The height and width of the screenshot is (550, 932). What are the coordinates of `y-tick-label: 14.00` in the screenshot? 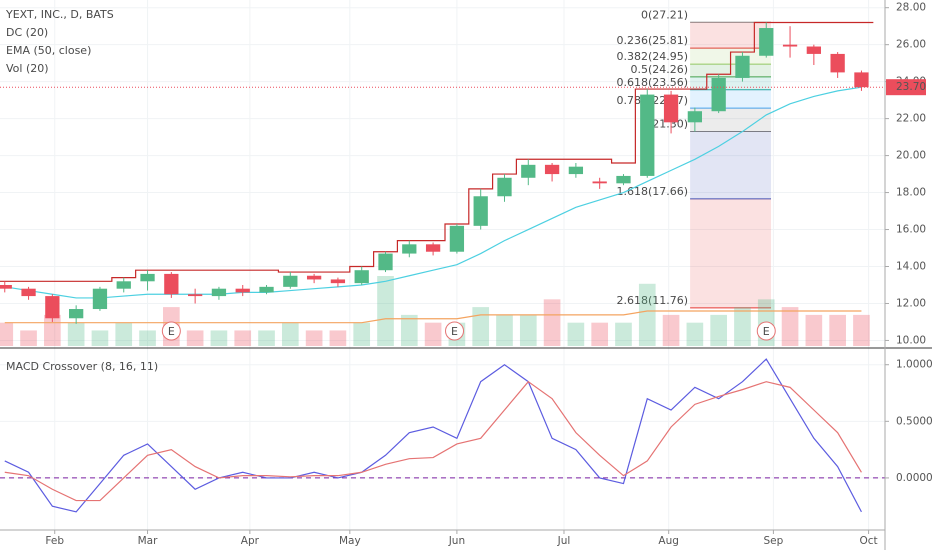 It's located at (911, 267).